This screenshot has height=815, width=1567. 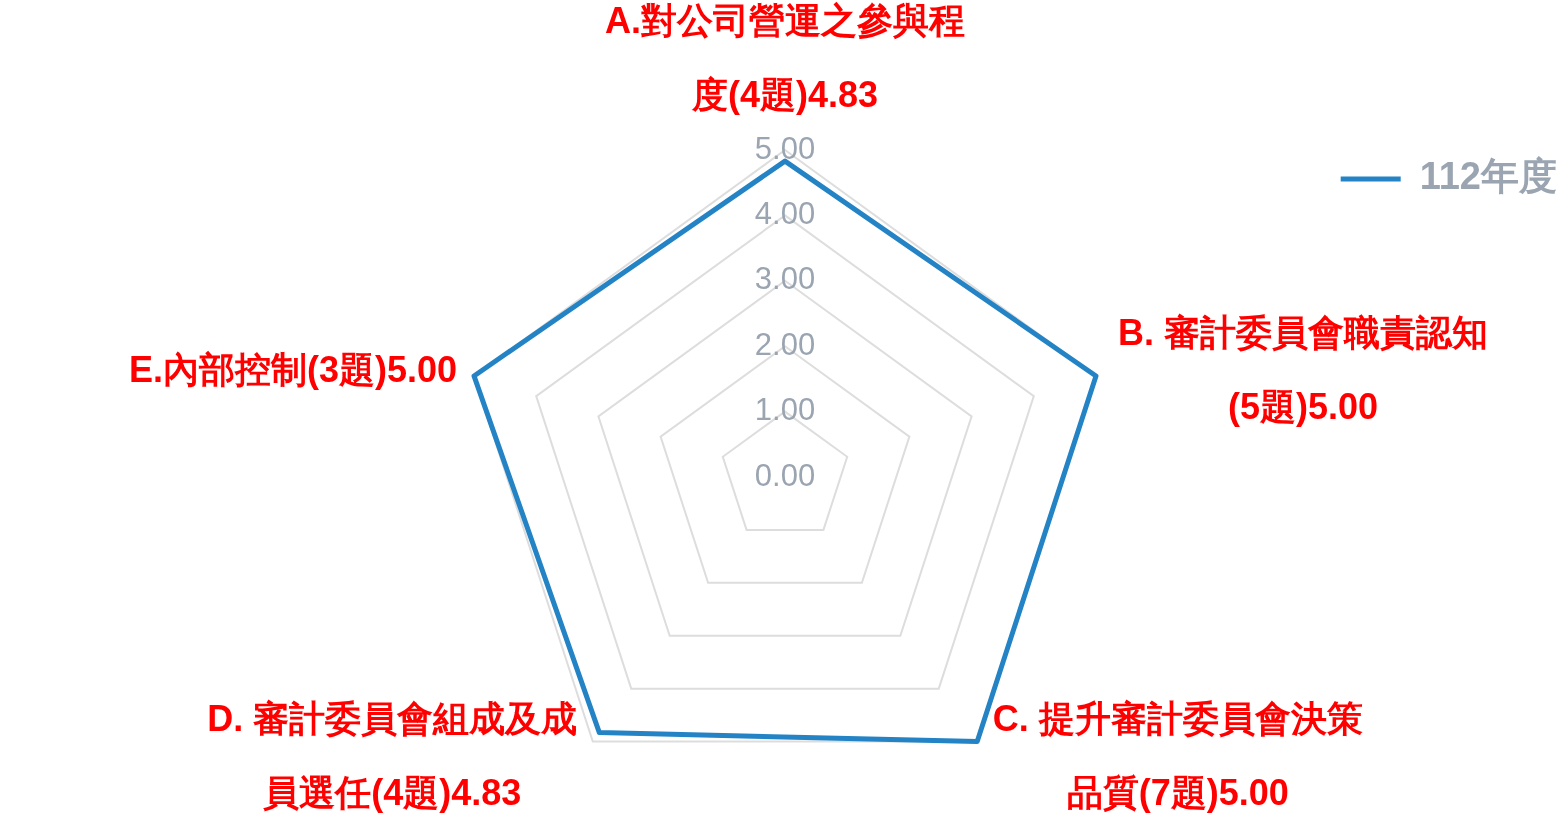 What do you see at coordinates (785, 344) in the screenshot?
I see `y-tick-label: 2.00` at bounding box center [785, 344].